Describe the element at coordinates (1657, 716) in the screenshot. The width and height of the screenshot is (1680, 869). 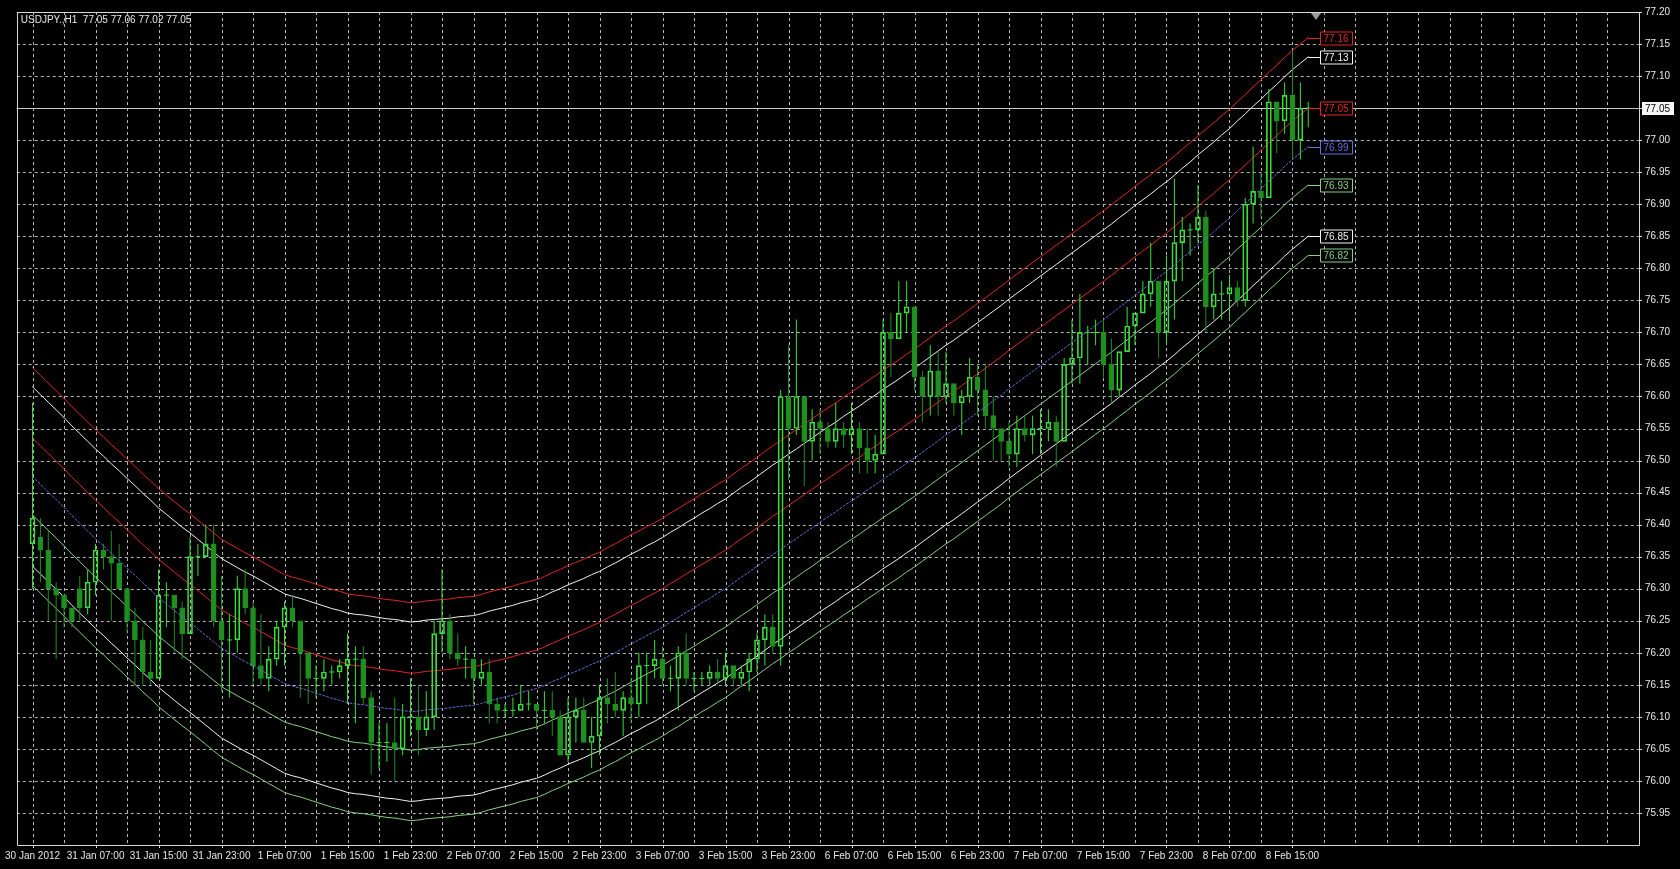
I see `y-tick-label: 76.10` at that location.